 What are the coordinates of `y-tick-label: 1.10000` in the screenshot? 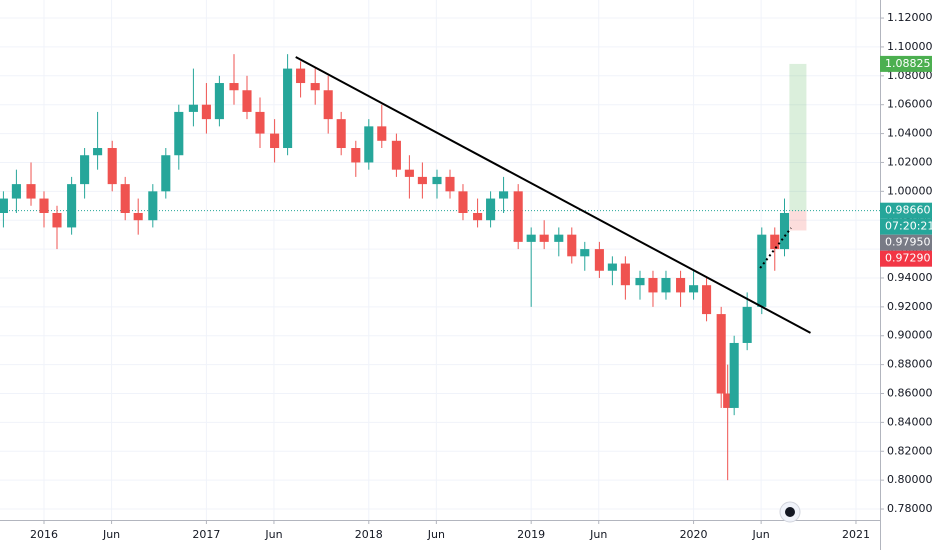 It's located at (909, 46).